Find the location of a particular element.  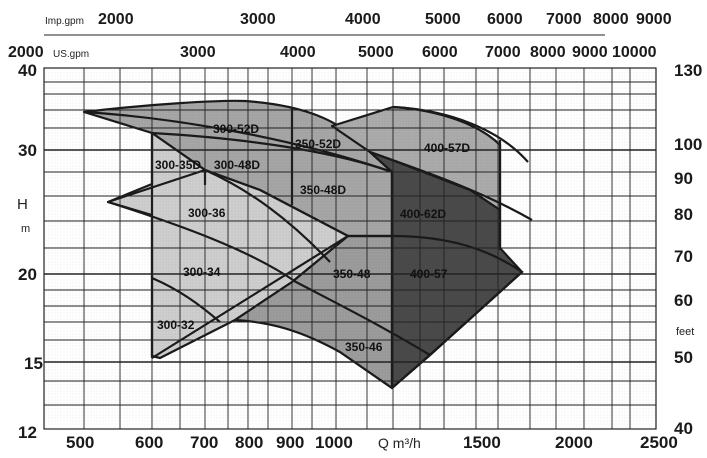

svg-text: 350-46 is located at coordinates (364, 347).